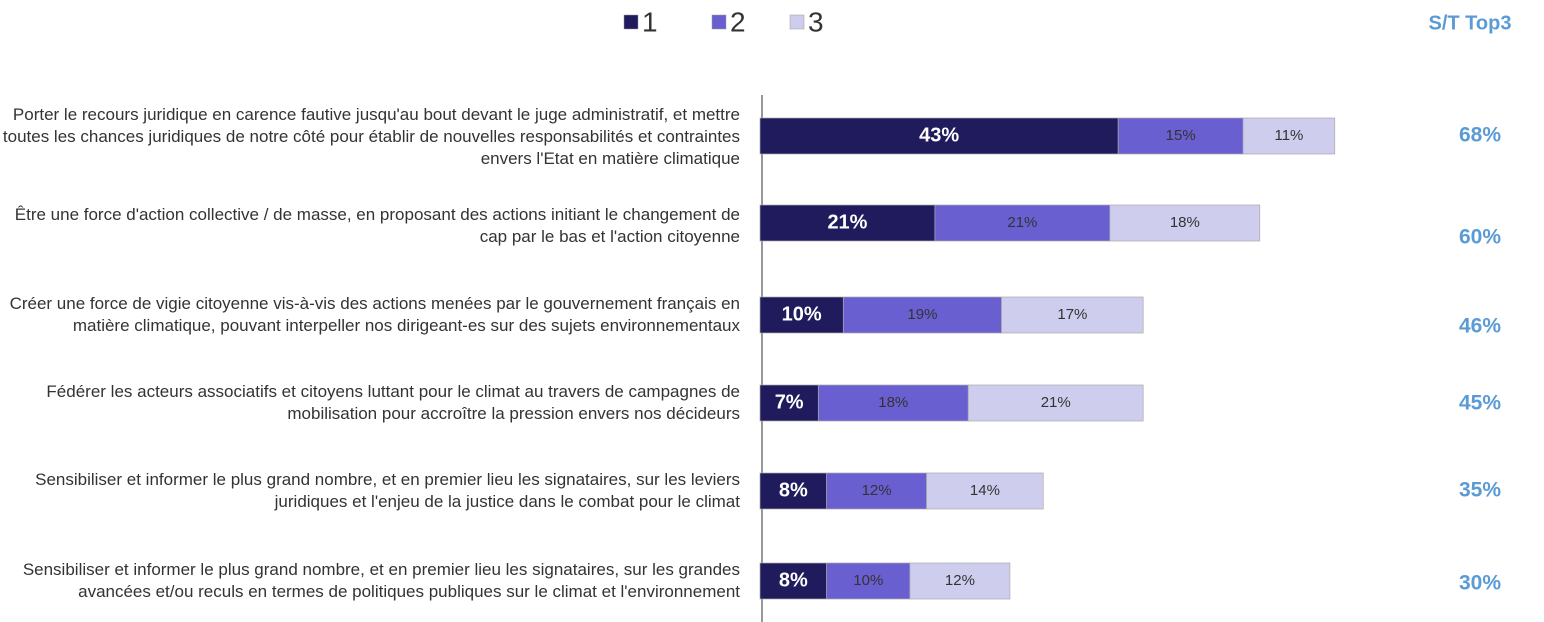 The height and width of the screenshot is (622, 1544). Describe the element at coordinates (738, 21) in the screenshot. I see `legend-label: 2` at that location.